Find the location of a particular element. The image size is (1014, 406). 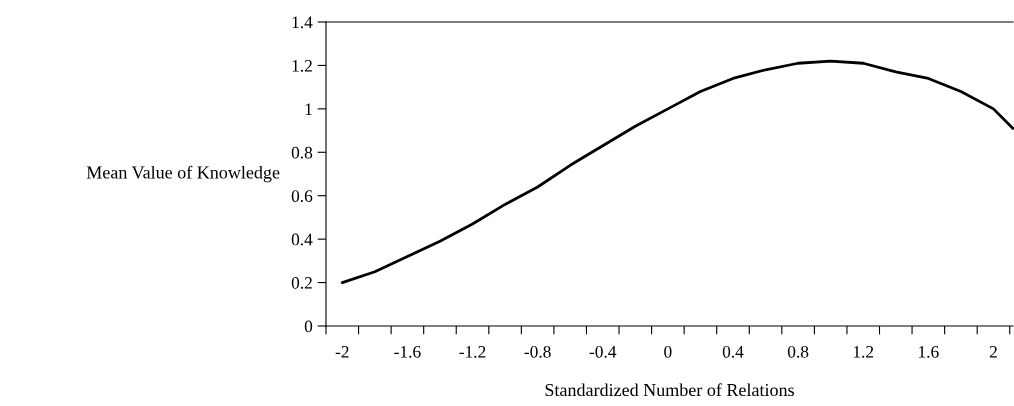

y-tick-label: 0.8 is located at coordinates (302, 152).